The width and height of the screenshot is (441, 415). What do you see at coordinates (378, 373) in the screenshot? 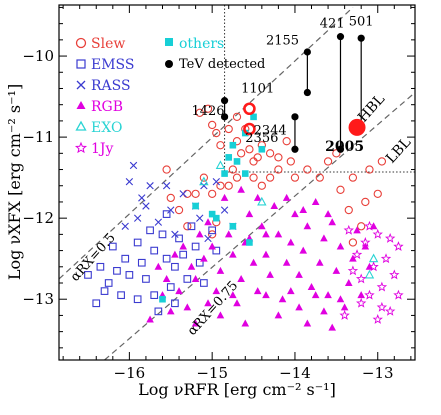
I see `x-tick-label: −13` at bounding box center [378, 373].